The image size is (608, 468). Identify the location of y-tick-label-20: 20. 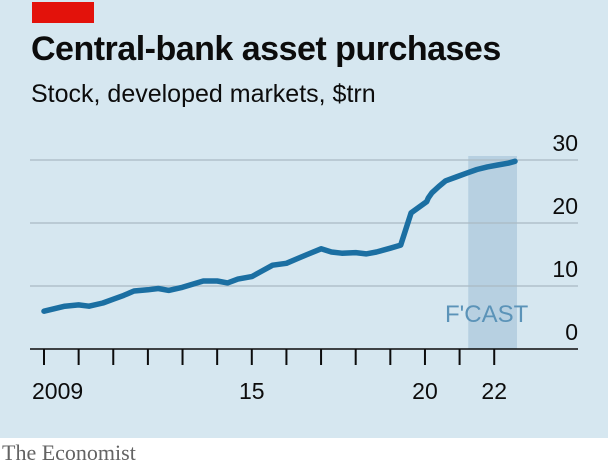
(565, 206).